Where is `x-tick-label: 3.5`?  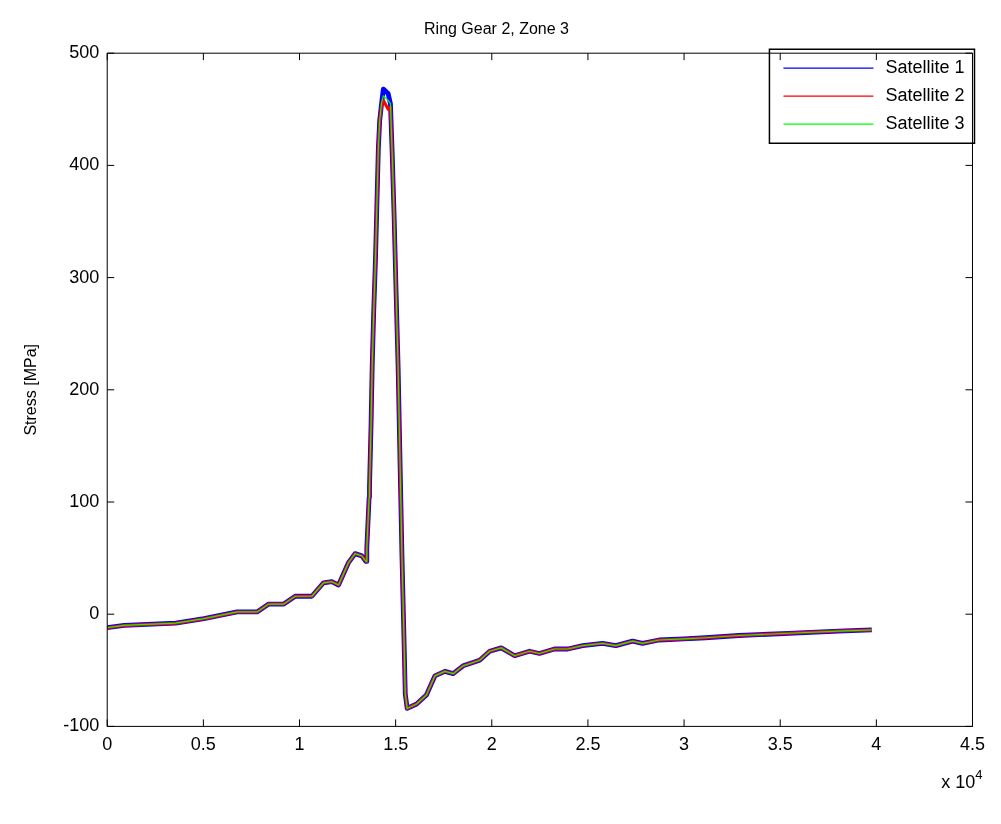 x-tick-label: 3.5 is located at coordinates (780, 744).